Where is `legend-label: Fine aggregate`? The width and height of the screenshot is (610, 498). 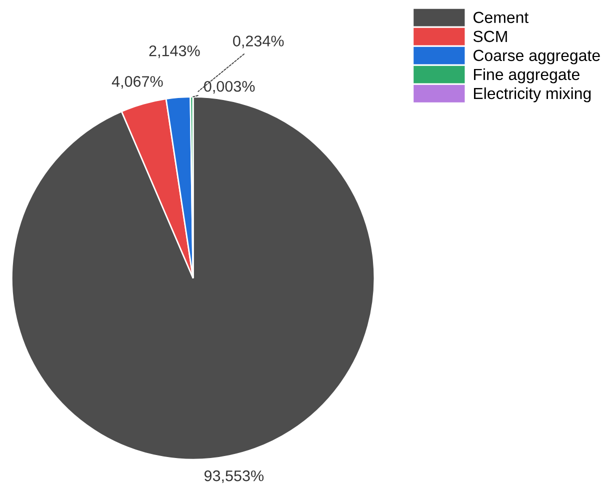 legend-label: Fine aggregate is located at coordinates (527, 76).